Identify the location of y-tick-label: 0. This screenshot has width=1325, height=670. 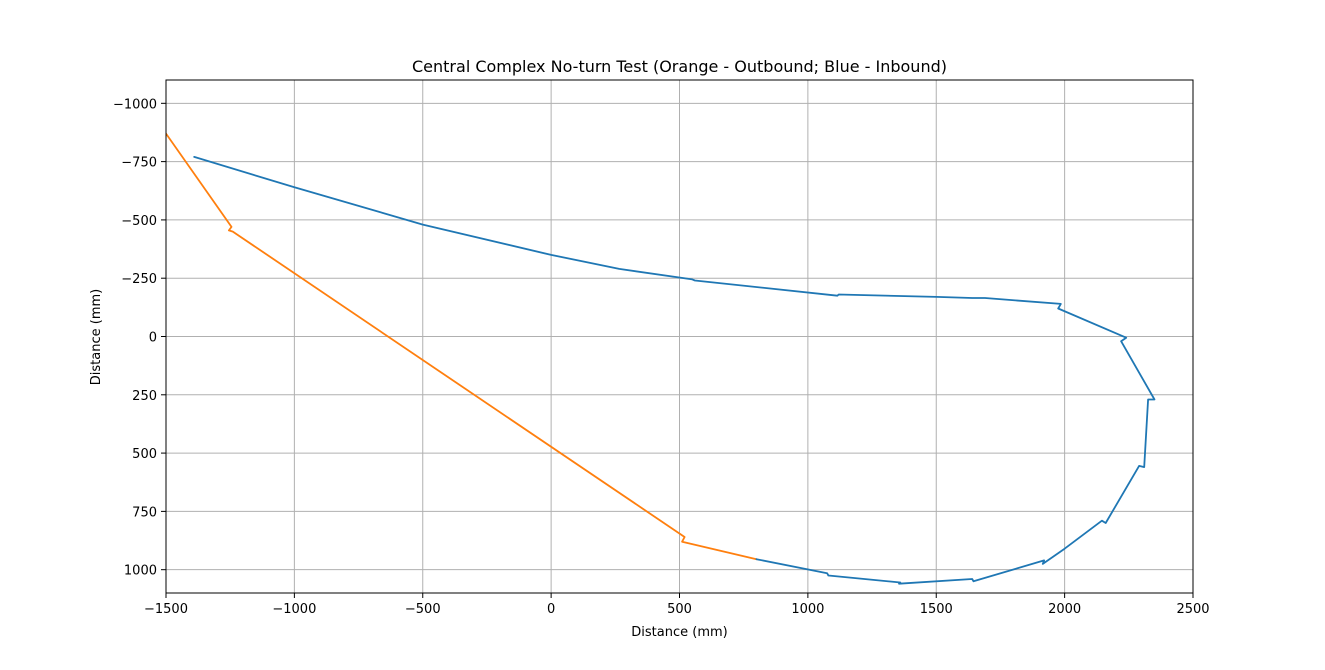
(153, 338).